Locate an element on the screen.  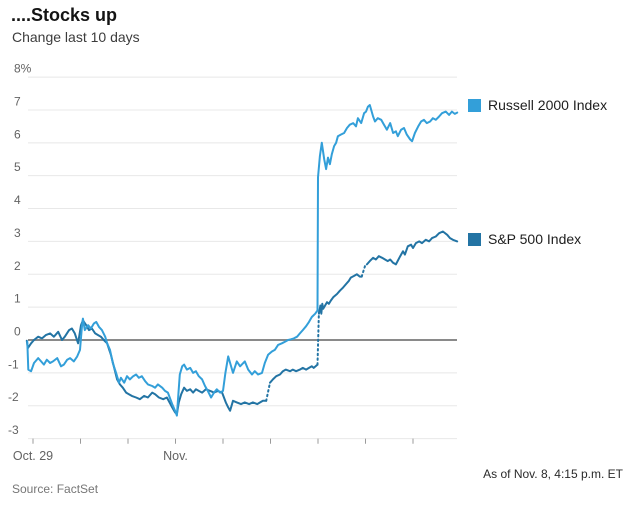
legend-item-sp-500-index: S&P 500 Index is located at coordinates (524, 239).